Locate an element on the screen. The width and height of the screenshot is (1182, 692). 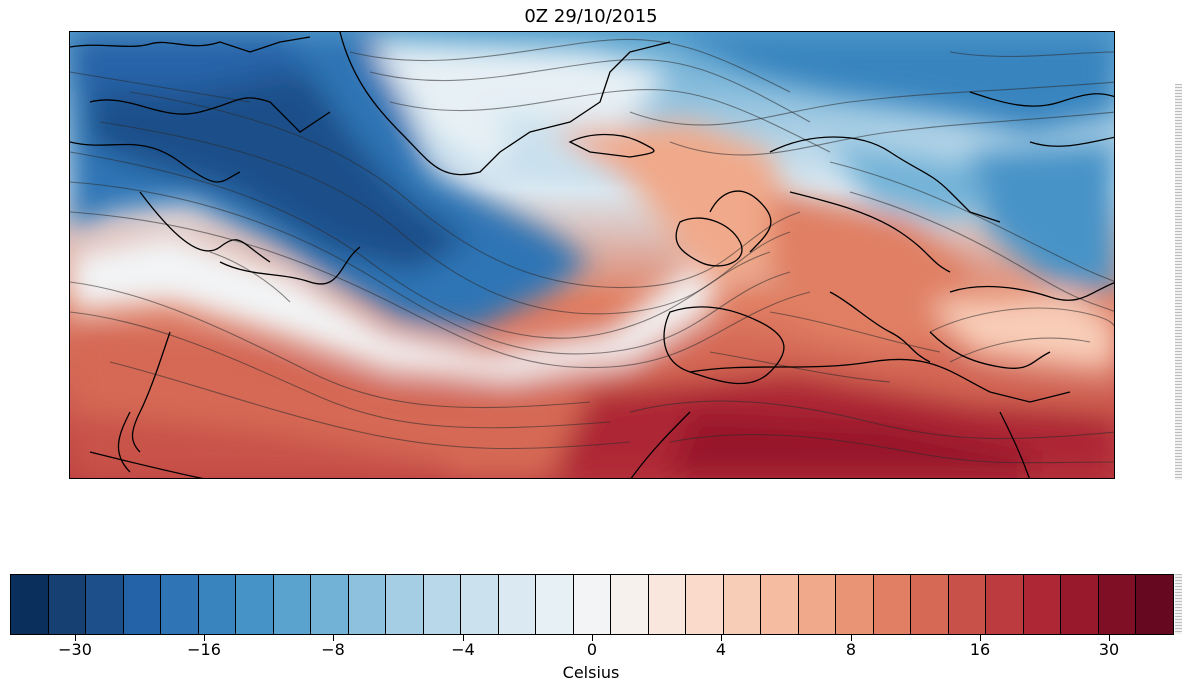
colorbar-tick-label: −8 is located at coordinates (333, 649).